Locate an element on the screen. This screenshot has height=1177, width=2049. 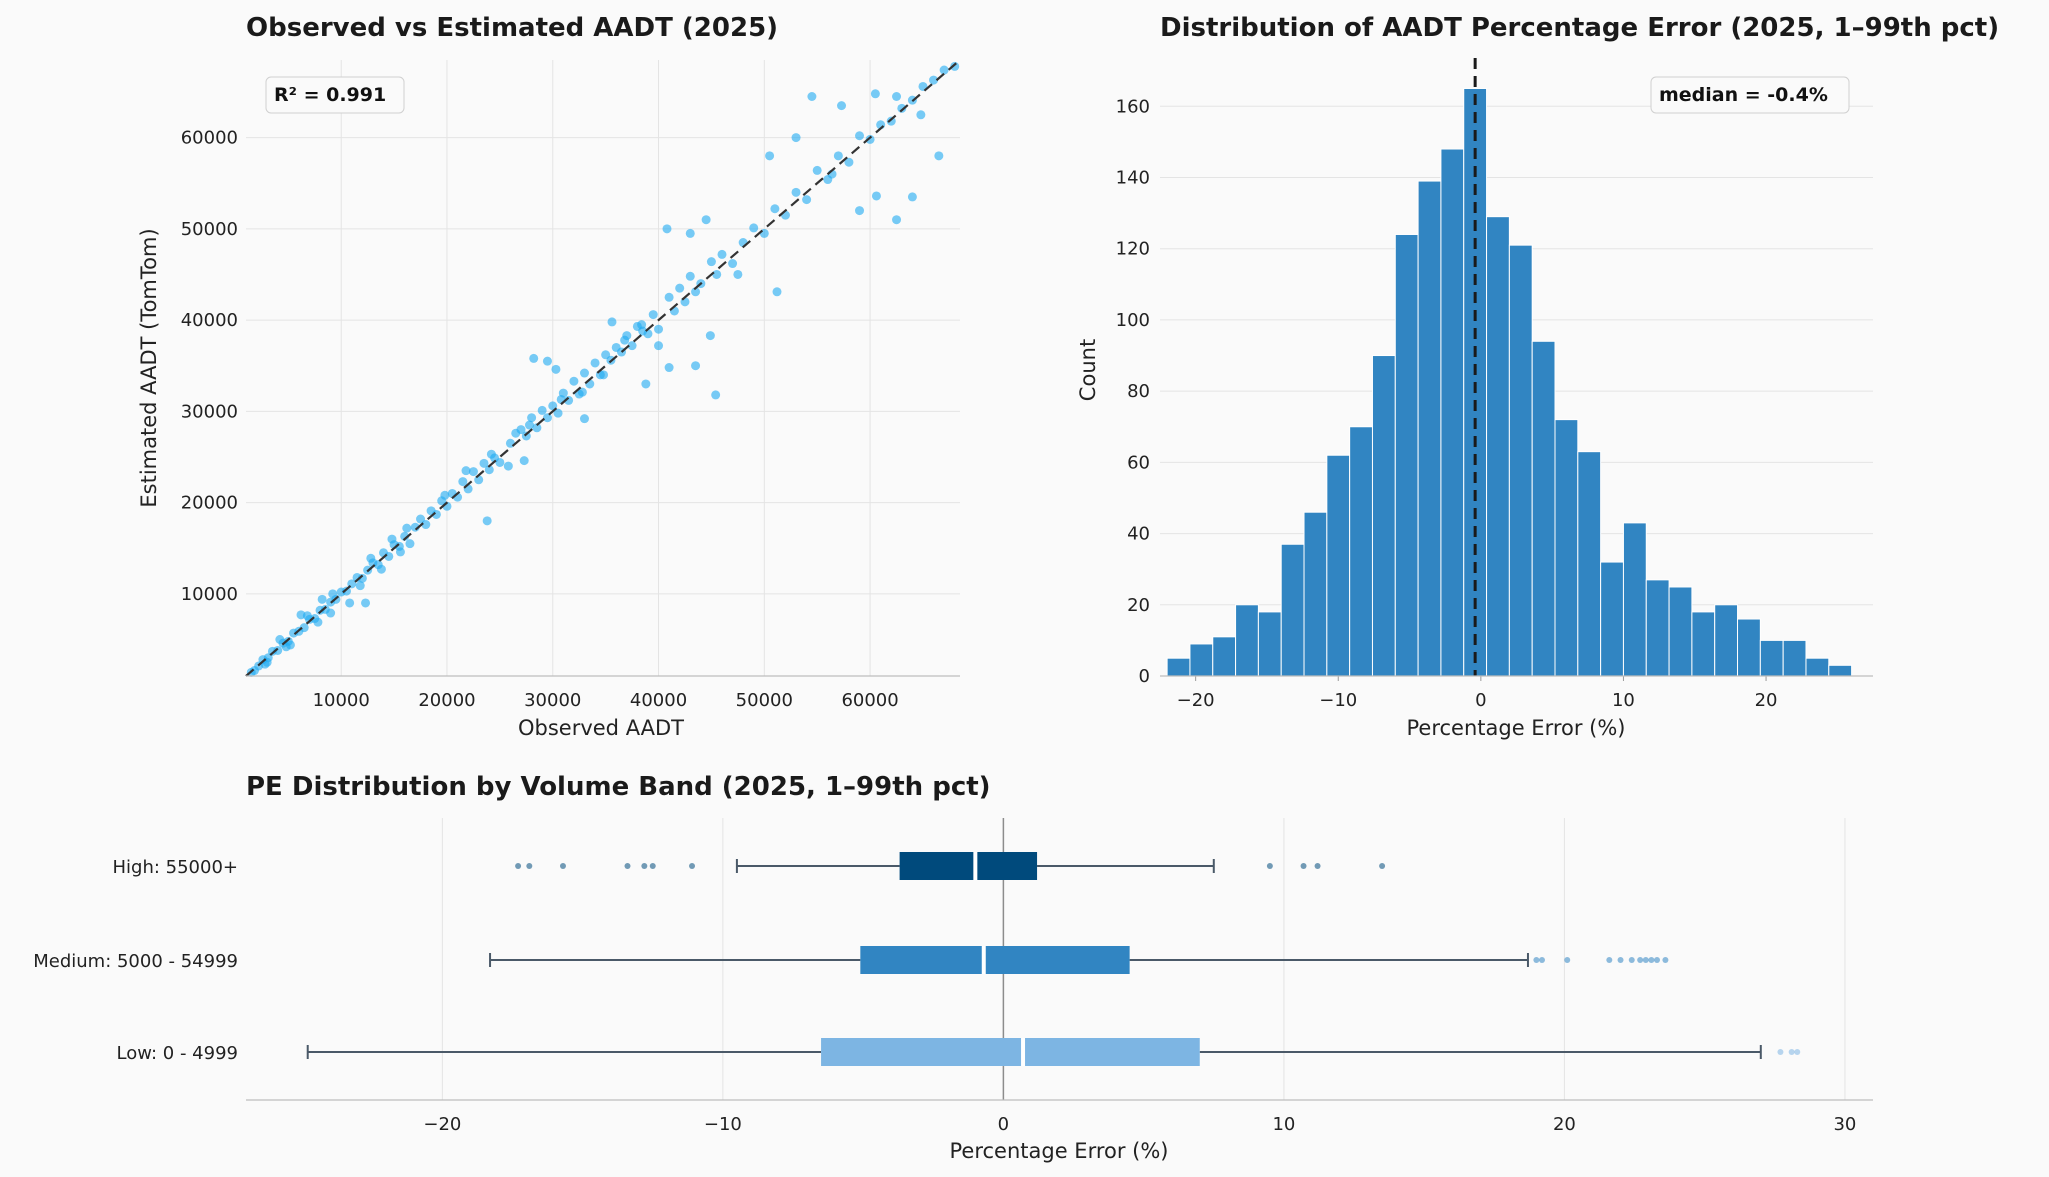
y-tick-label: 50000 is located at coordinates (209, 229).